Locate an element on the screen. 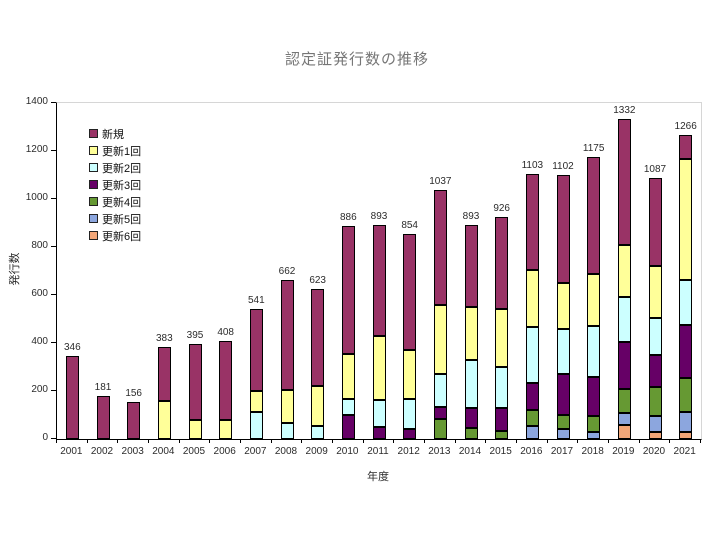 Image resolution: width=714 pixels, height=536 pixels. bar-total-label: 1332 is located at coordinates (624, 111).